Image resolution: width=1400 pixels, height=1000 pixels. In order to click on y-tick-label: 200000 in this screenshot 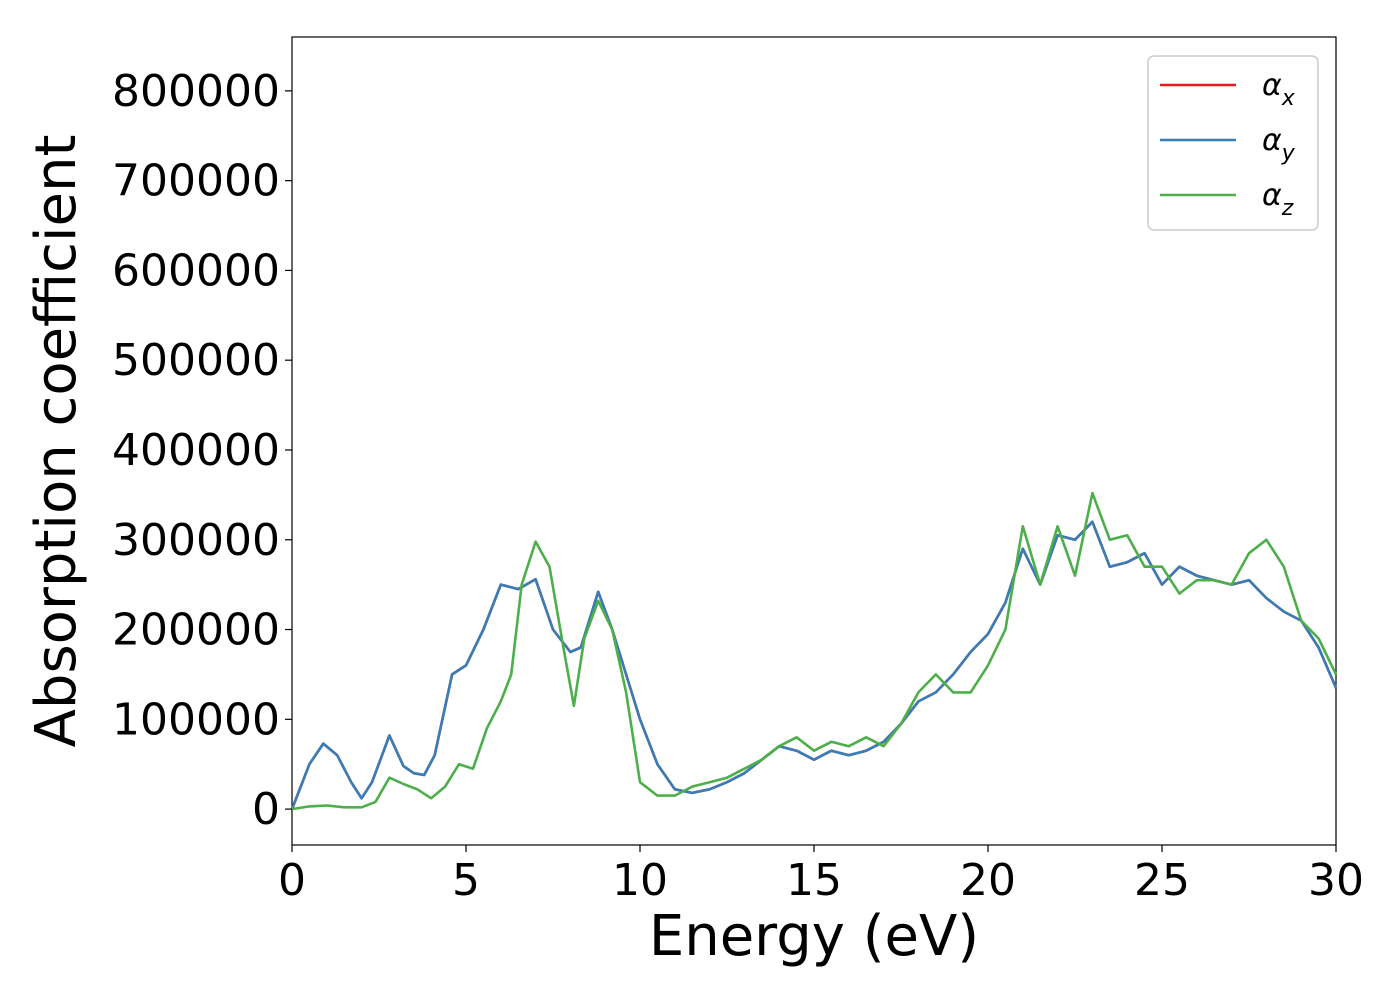, I will do `click(196, 630)`.